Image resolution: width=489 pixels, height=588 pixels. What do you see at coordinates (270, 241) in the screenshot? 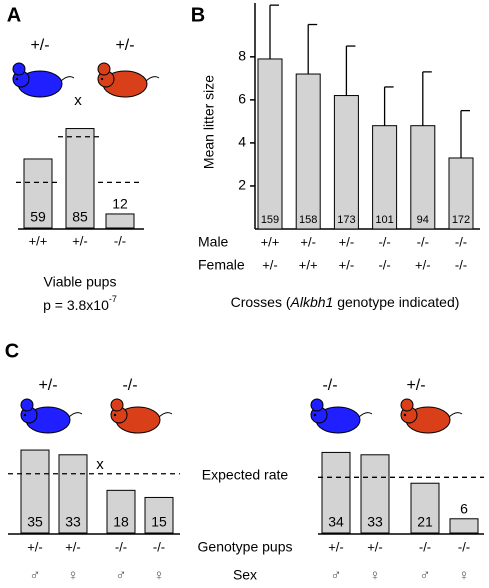
I see `male-genotype: +/+` at bounding box center [270, 241].